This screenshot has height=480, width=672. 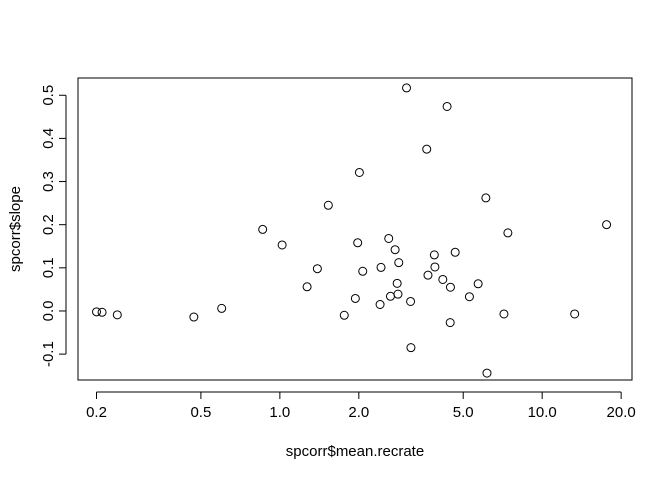 I want to click on y-tick-label: 0.1, so click(x=48, y=267).